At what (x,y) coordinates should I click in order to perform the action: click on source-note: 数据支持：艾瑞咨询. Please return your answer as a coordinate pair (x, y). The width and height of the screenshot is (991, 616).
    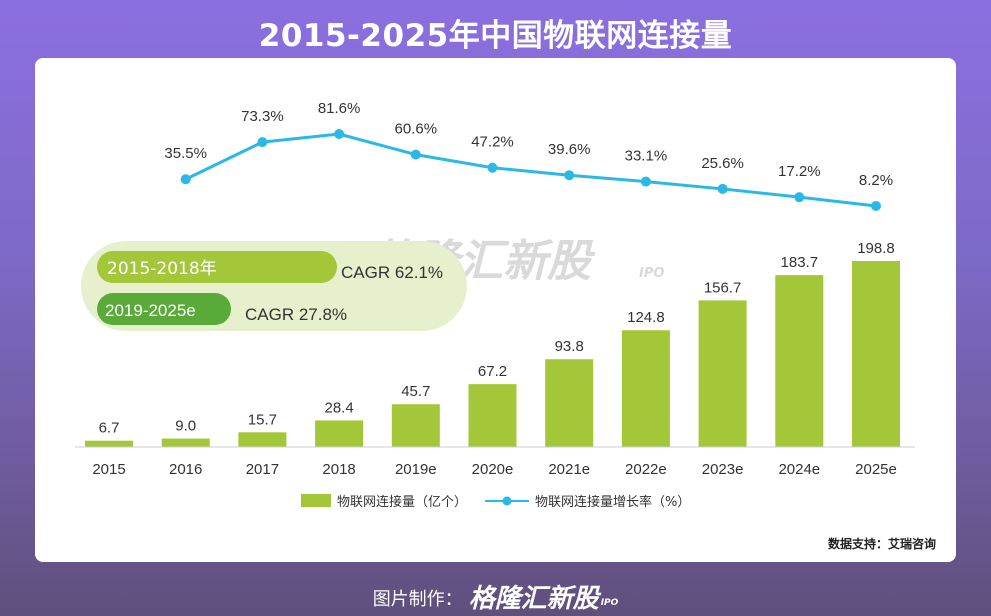
    Looking at the image, I should click on (881, 544).